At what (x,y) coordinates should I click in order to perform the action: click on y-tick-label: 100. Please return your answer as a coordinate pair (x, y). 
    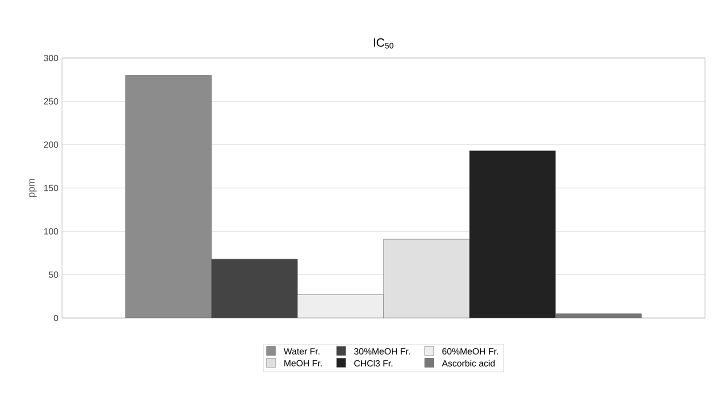
    Looking at the image, I should click on (51, 231).